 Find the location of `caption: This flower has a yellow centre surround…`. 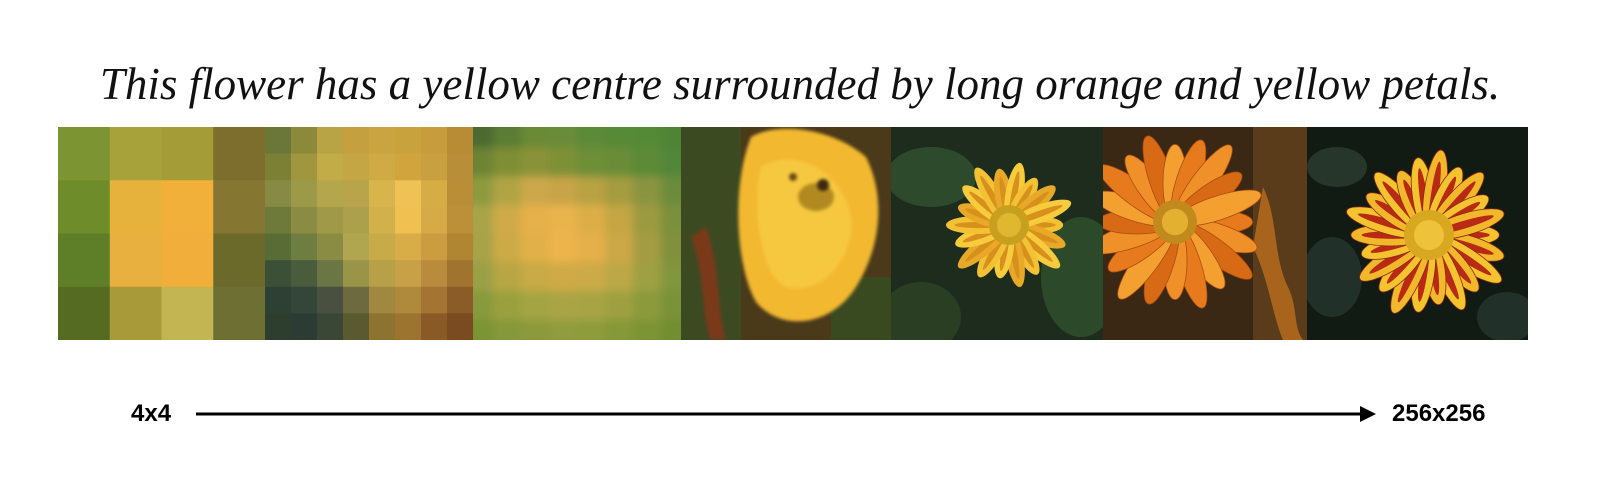

caption: This flower has a yellow centre surround… is located at coordinates (800, 84).